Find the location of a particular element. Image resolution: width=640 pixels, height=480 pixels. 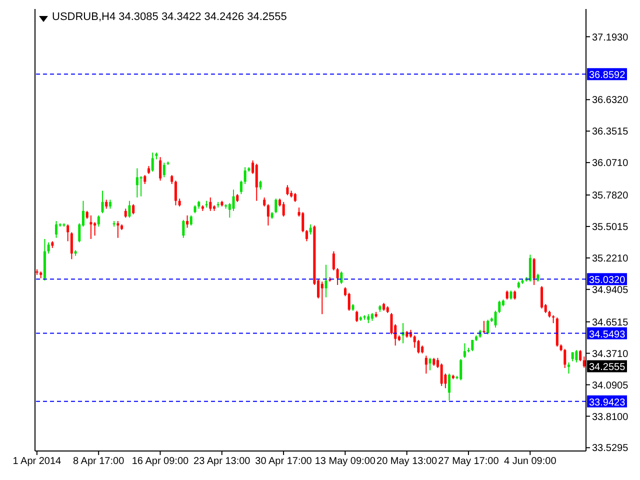

x-tick-label: 20 May 13:00 is located at coordinates (407, 462).